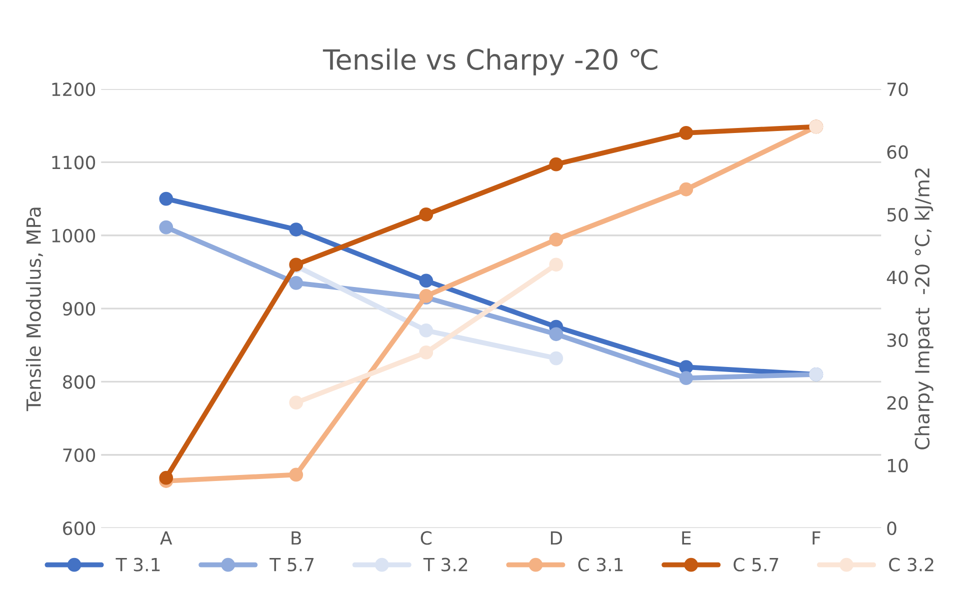  Describe the element at coordinates (297, 538) in the screenshot. I see `x-tick-label: B` at that location.